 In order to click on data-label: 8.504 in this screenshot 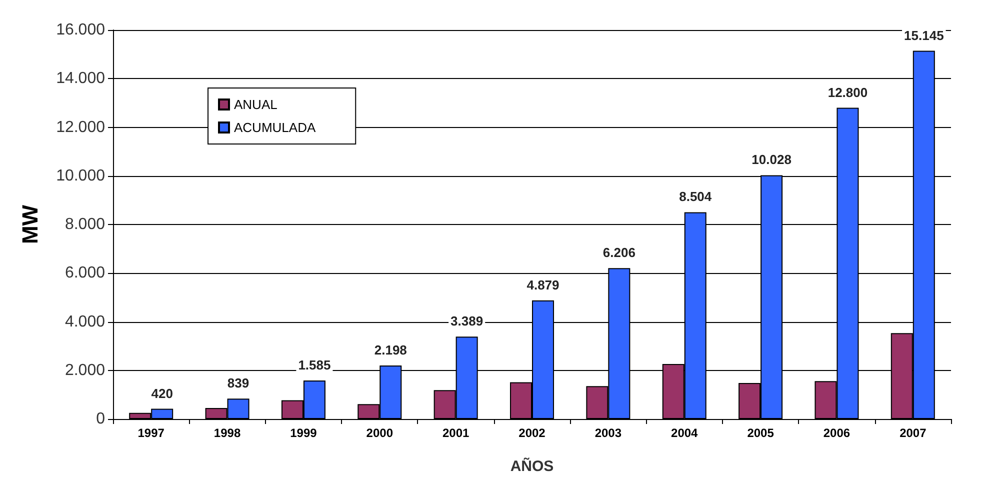, I will do `click(695, 196)`.